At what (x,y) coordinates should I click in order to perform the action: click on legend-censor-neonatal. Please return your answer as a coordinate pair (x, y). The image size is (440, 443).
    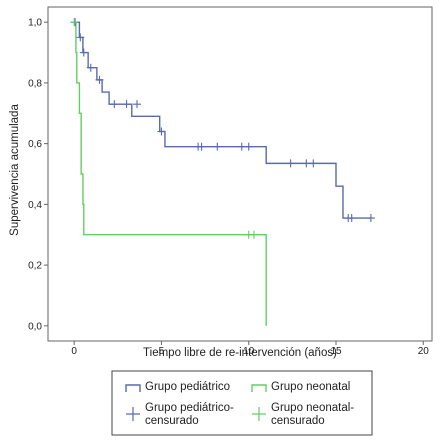
    Looking at the image, I should click on (259, 414).